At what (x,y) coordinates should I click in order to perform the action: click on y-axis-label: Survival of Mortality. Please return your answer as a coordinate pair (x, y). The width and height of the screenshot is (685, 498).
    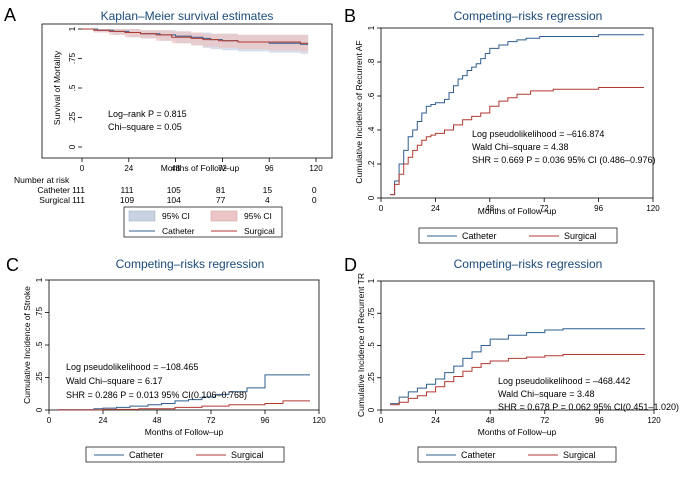
    Looking at the image, I should click on (57, 87).